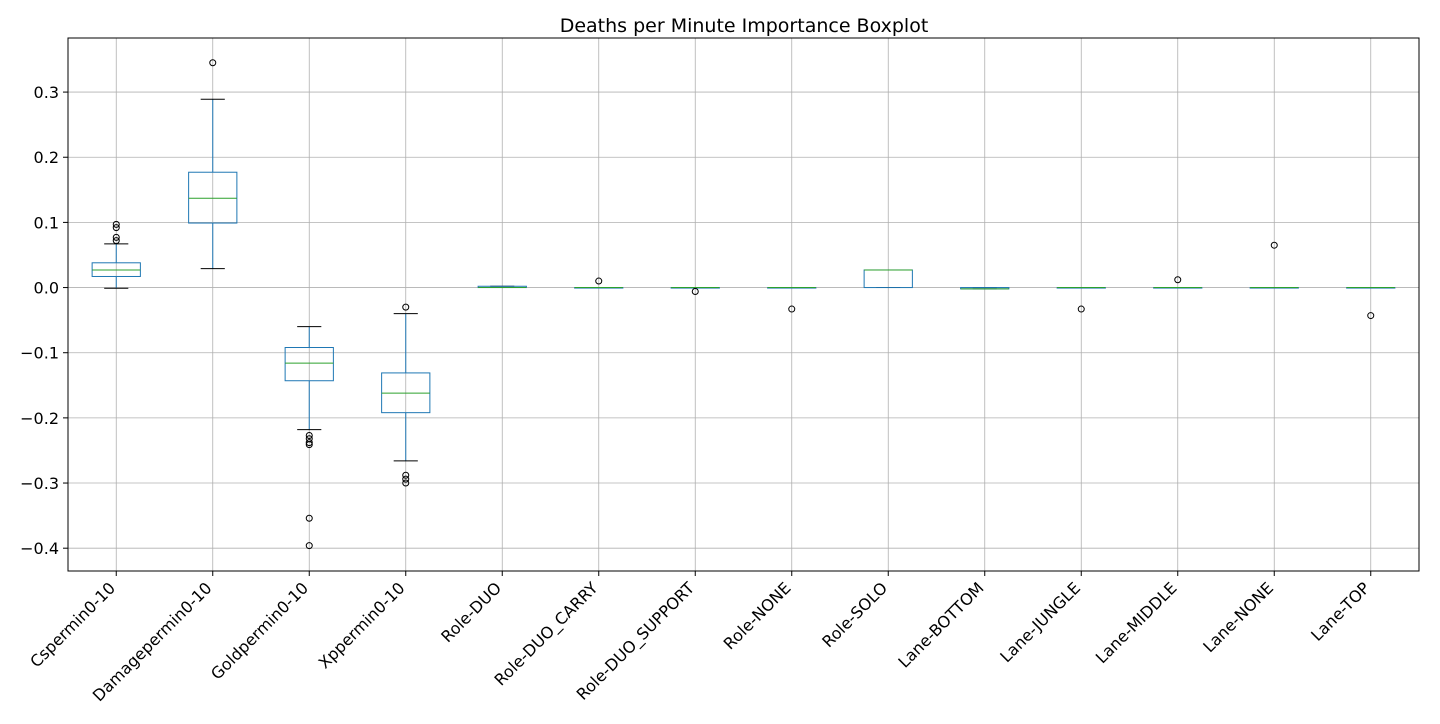 Image resolution: width=1440 pixels, height=724 pixels. I want to click on x-tick-label: Lane-BOTTOM, so click(940, 624).